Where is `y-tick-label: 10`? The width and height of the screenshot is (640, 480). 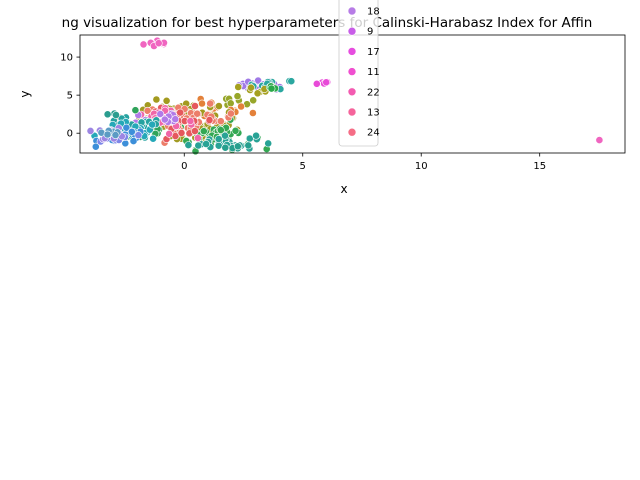 y-tick-label: 10 is located at coordinates (66, 58).